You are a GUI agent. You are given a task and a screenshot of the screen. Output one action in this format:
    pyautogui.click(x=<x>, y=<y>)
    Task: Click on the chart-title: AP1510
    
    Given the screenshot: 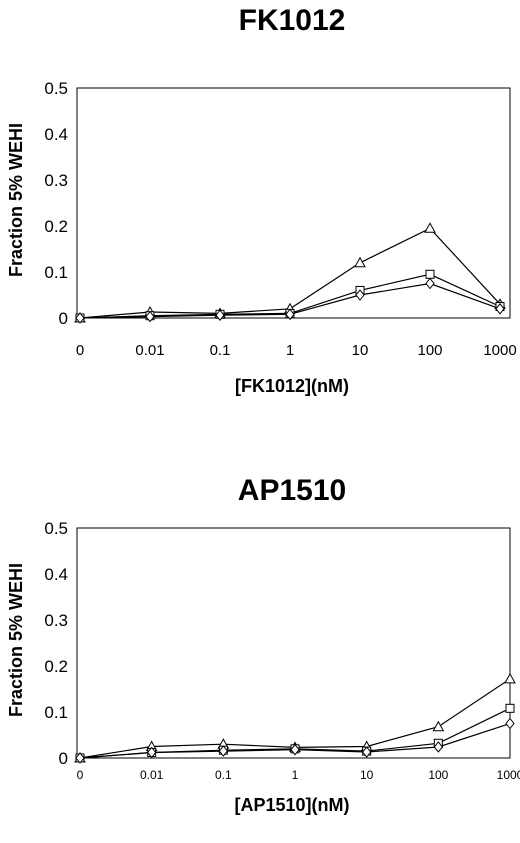 What is the action you would take?
    pyautogui.click(x=292, y=490)
    